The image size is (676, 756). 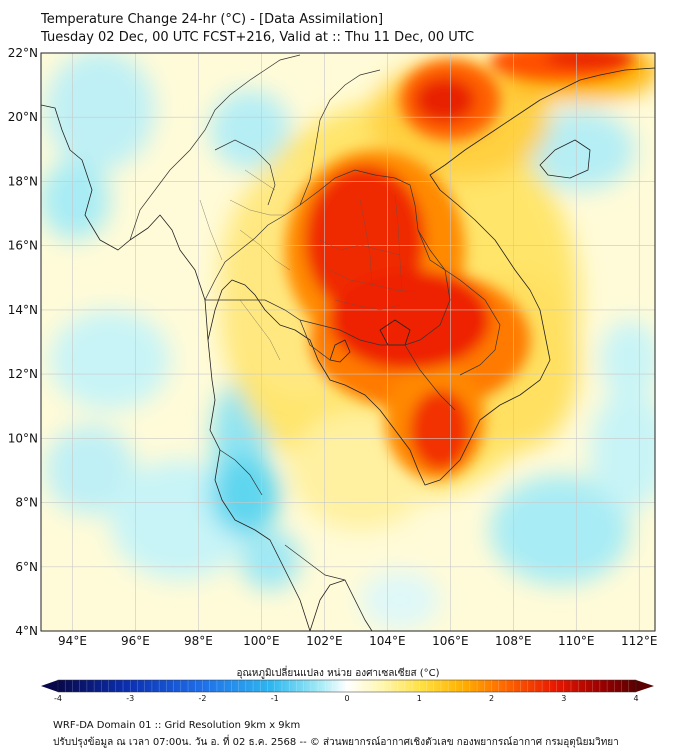 I want to click on colorbar-tick-label: 2, so click(x=491, y=698).